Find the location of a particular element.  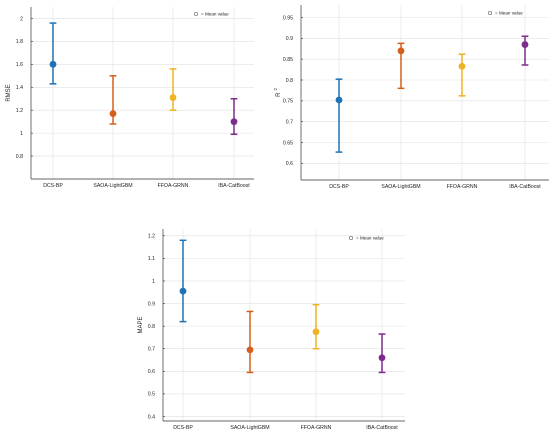

y-tick-label: 1.1 is located at coordinates (151, 259).